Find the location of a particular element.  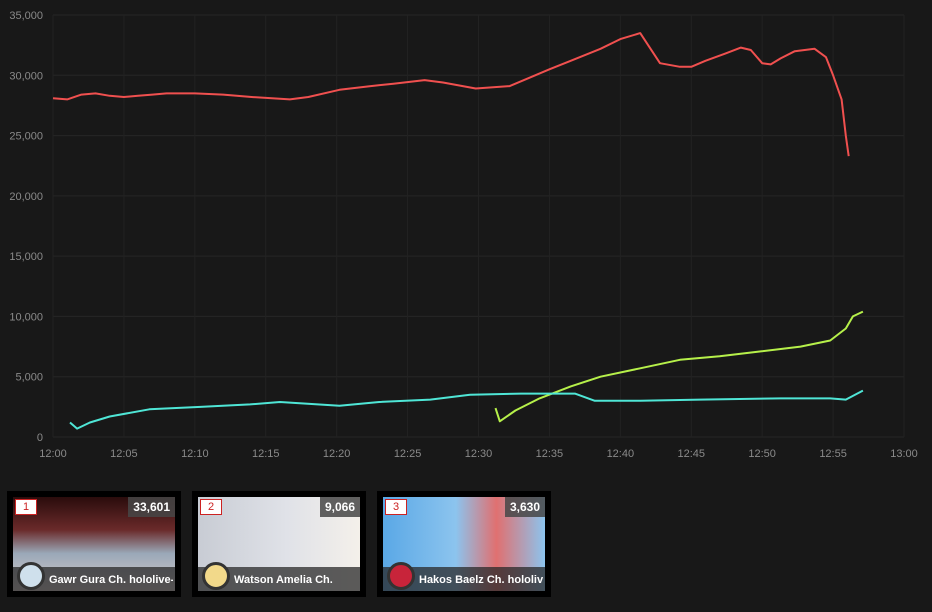

y-tick-label: 25,000 is located at coordinates (26, 137).